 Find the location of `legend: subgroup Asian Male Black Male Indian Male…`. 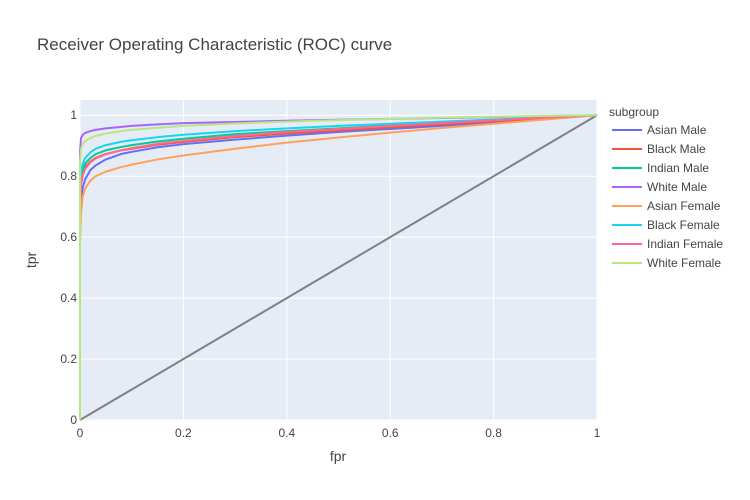

legend: subgroup Asian Male Black Male Indian Male… is located at coordinates (666, 187).